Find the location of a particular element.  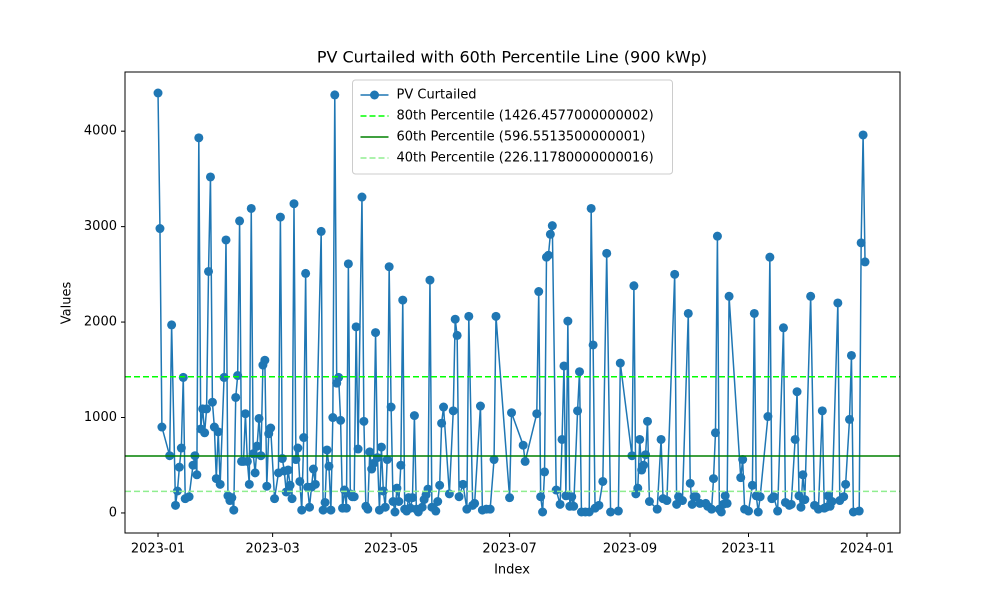

x-tick-label: 2023-07 is located at coordinates (509, 549).